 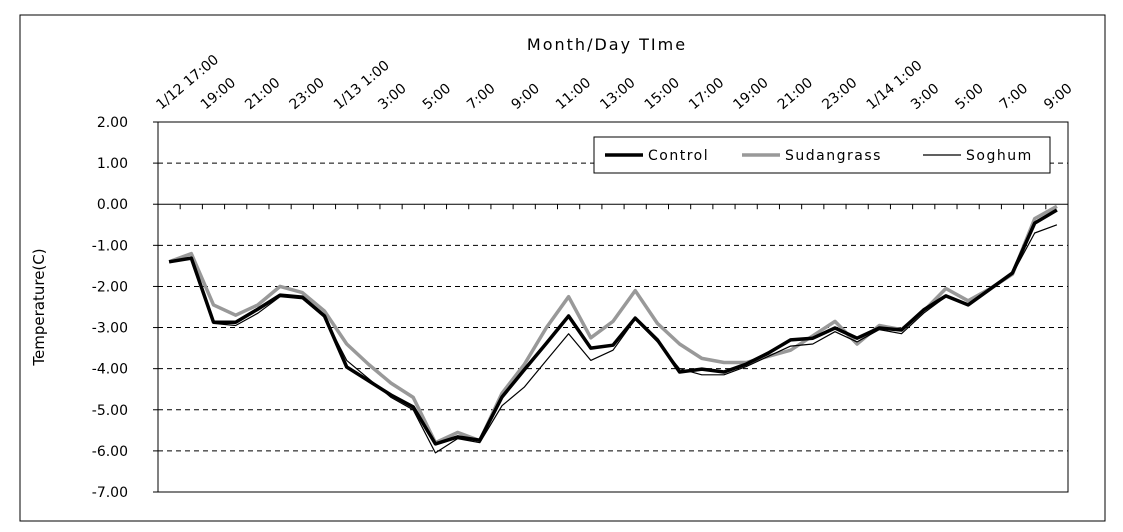 I want to click on legend-label: Soghum, so click(x=999, y=156).